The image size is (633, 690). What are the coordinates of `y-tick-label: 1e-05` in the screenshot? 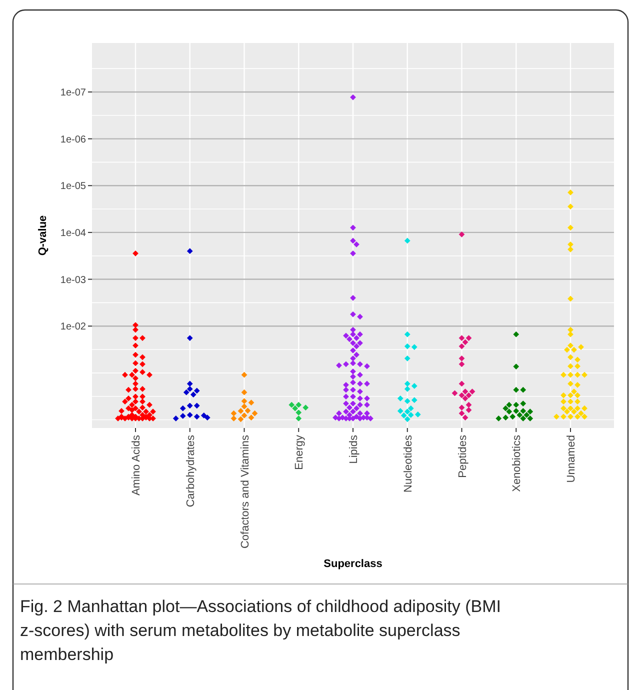 It's located at (73, 186).